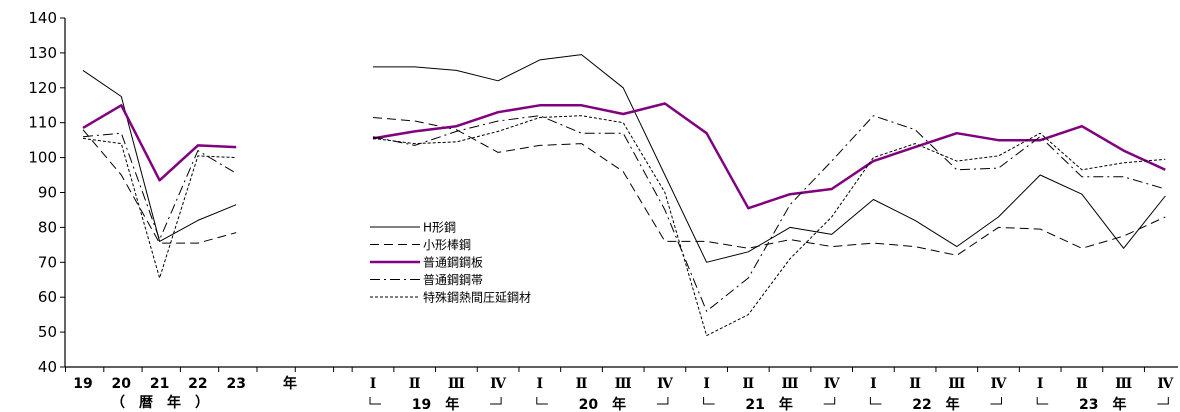 The height and width of the screenshot is (412, 1180). I want to click on x-tick-label-annual: 22, so click(197, 384).